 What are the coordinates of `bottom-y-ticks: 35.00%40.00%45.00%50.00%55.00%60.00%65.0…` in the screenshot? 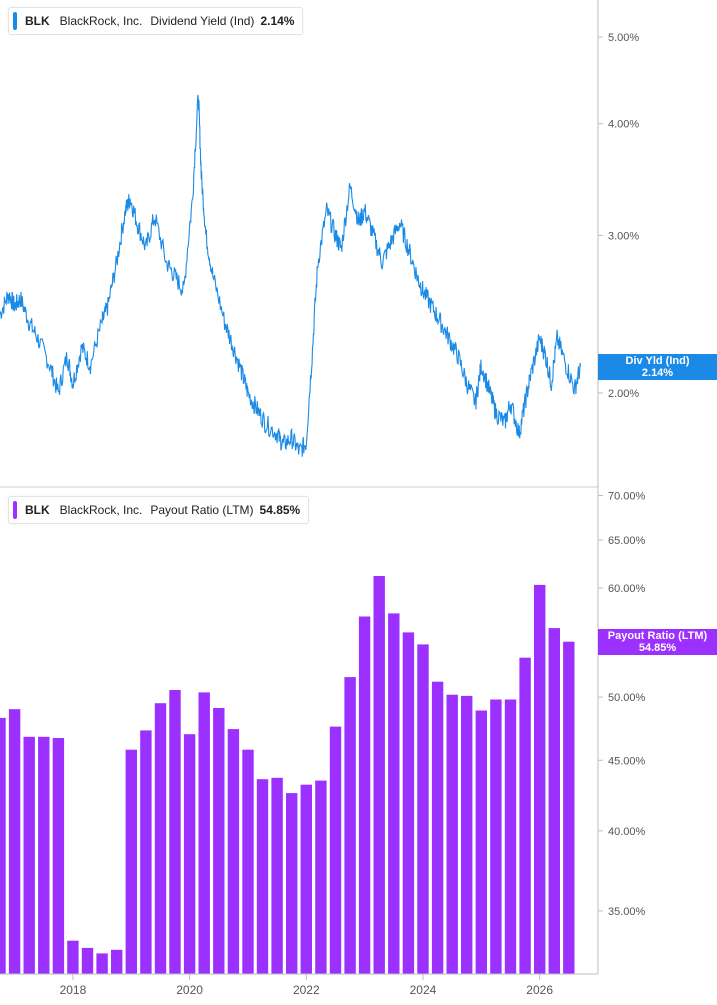 It's located at (622, 704).